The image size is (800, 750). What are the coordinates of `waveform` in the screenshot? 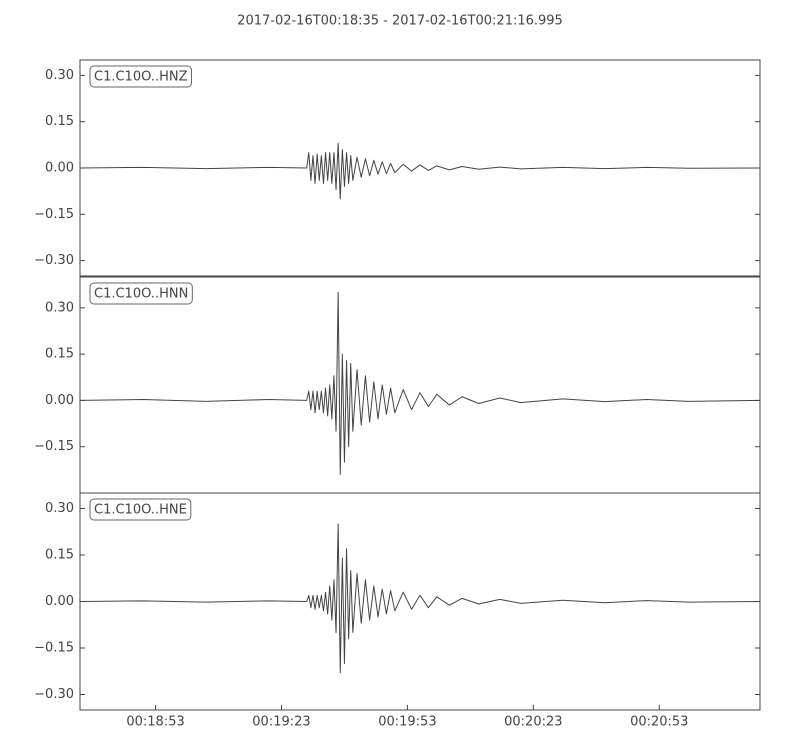 It's located at (420, 171).